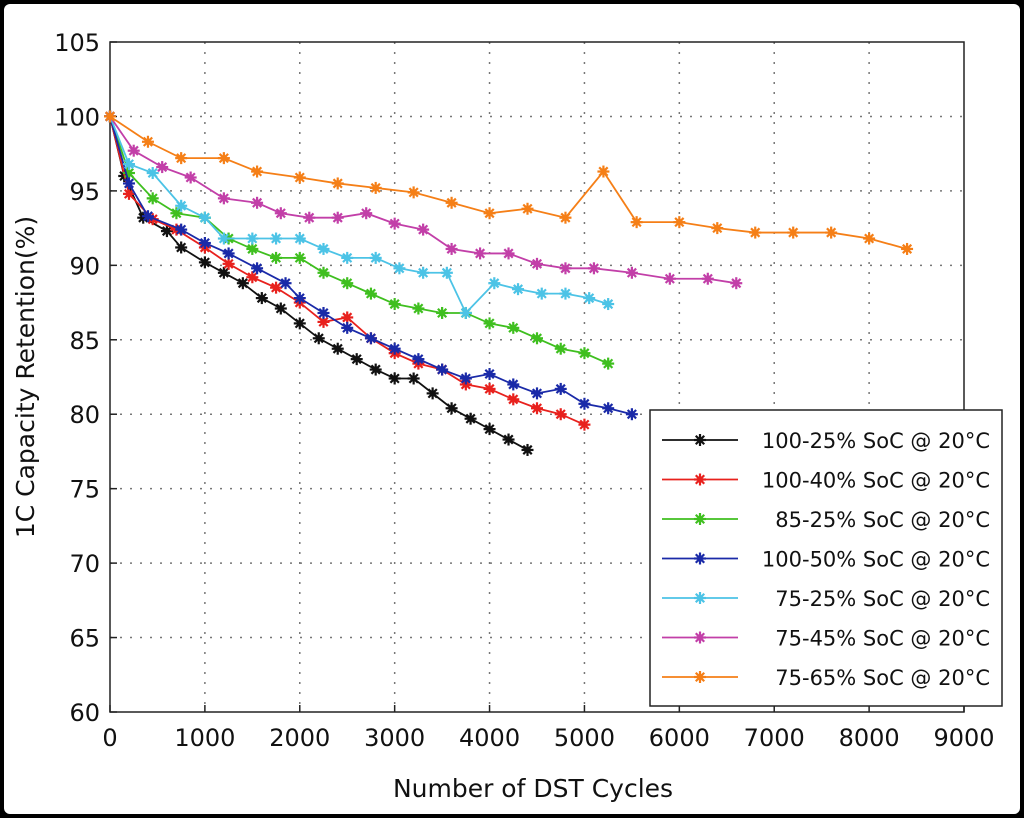  Describe the element at coordinates (84, 490) in the screenshot. I see `y-tick-label: 75` at that location.